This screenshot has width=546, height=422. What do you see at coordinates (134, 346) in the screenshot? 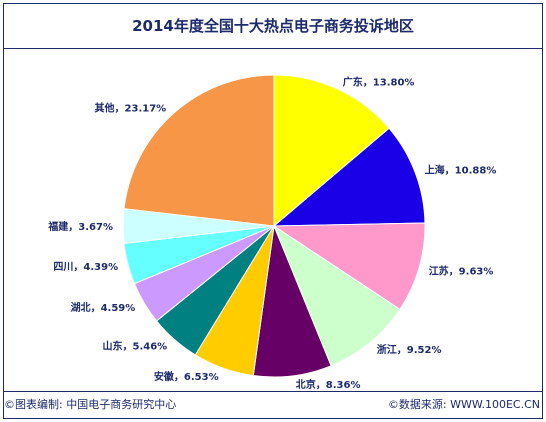
I see `slice-label: 山东，5.46%` at bounding box center [134, 346].